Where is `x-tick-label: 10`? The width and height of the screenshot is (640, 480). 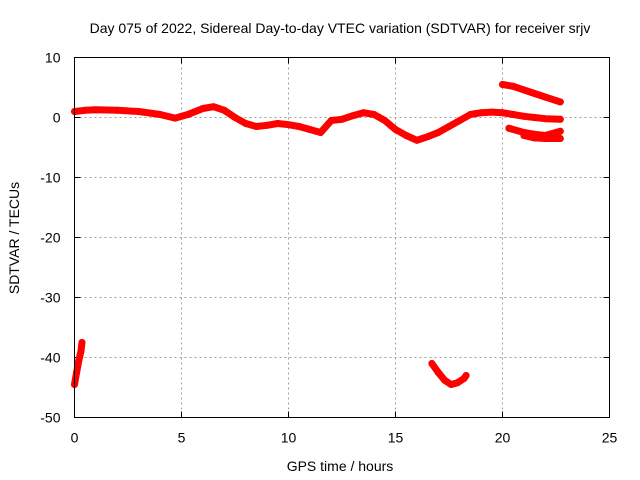 x-tick-label: 10 is located at coordinates (289, 438).